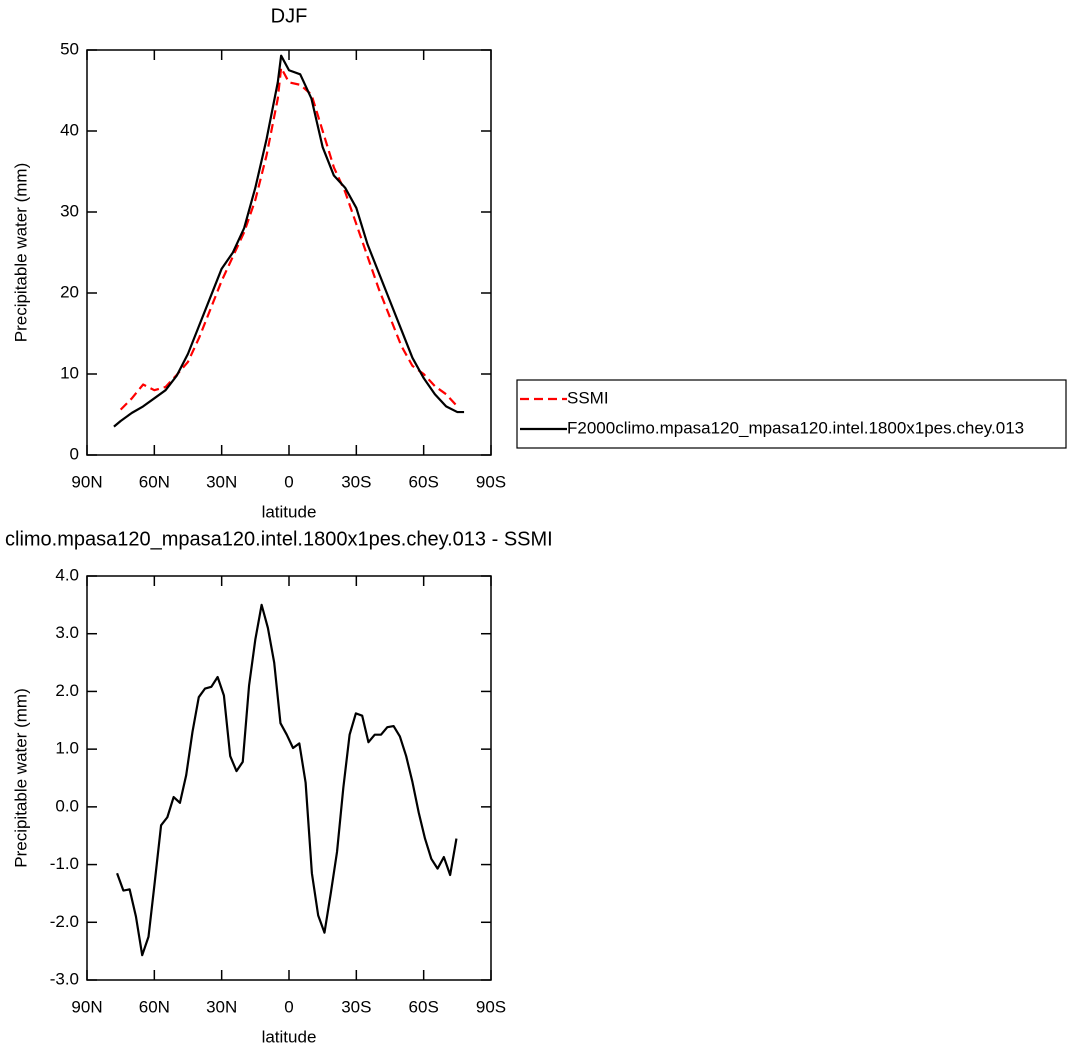 Image resolution: width=1073 pixels, height=1051 pixels. Describe the element at coordinates (67, 805) in the screenshot. I see `y-tick-label: 0.0` at that location.